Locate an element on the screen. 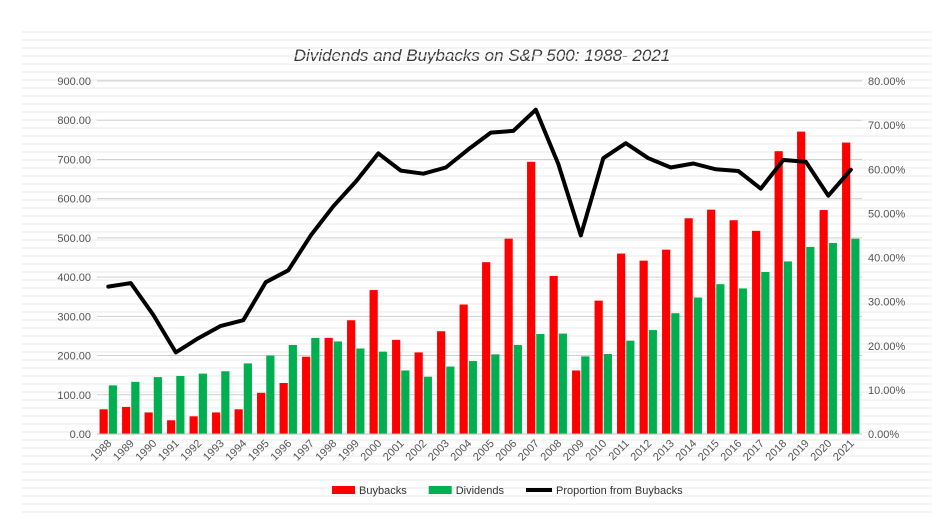 This screenshot has height=527, width=948. y2-tick-label: 50.00% is located at coordinates (887, 214).